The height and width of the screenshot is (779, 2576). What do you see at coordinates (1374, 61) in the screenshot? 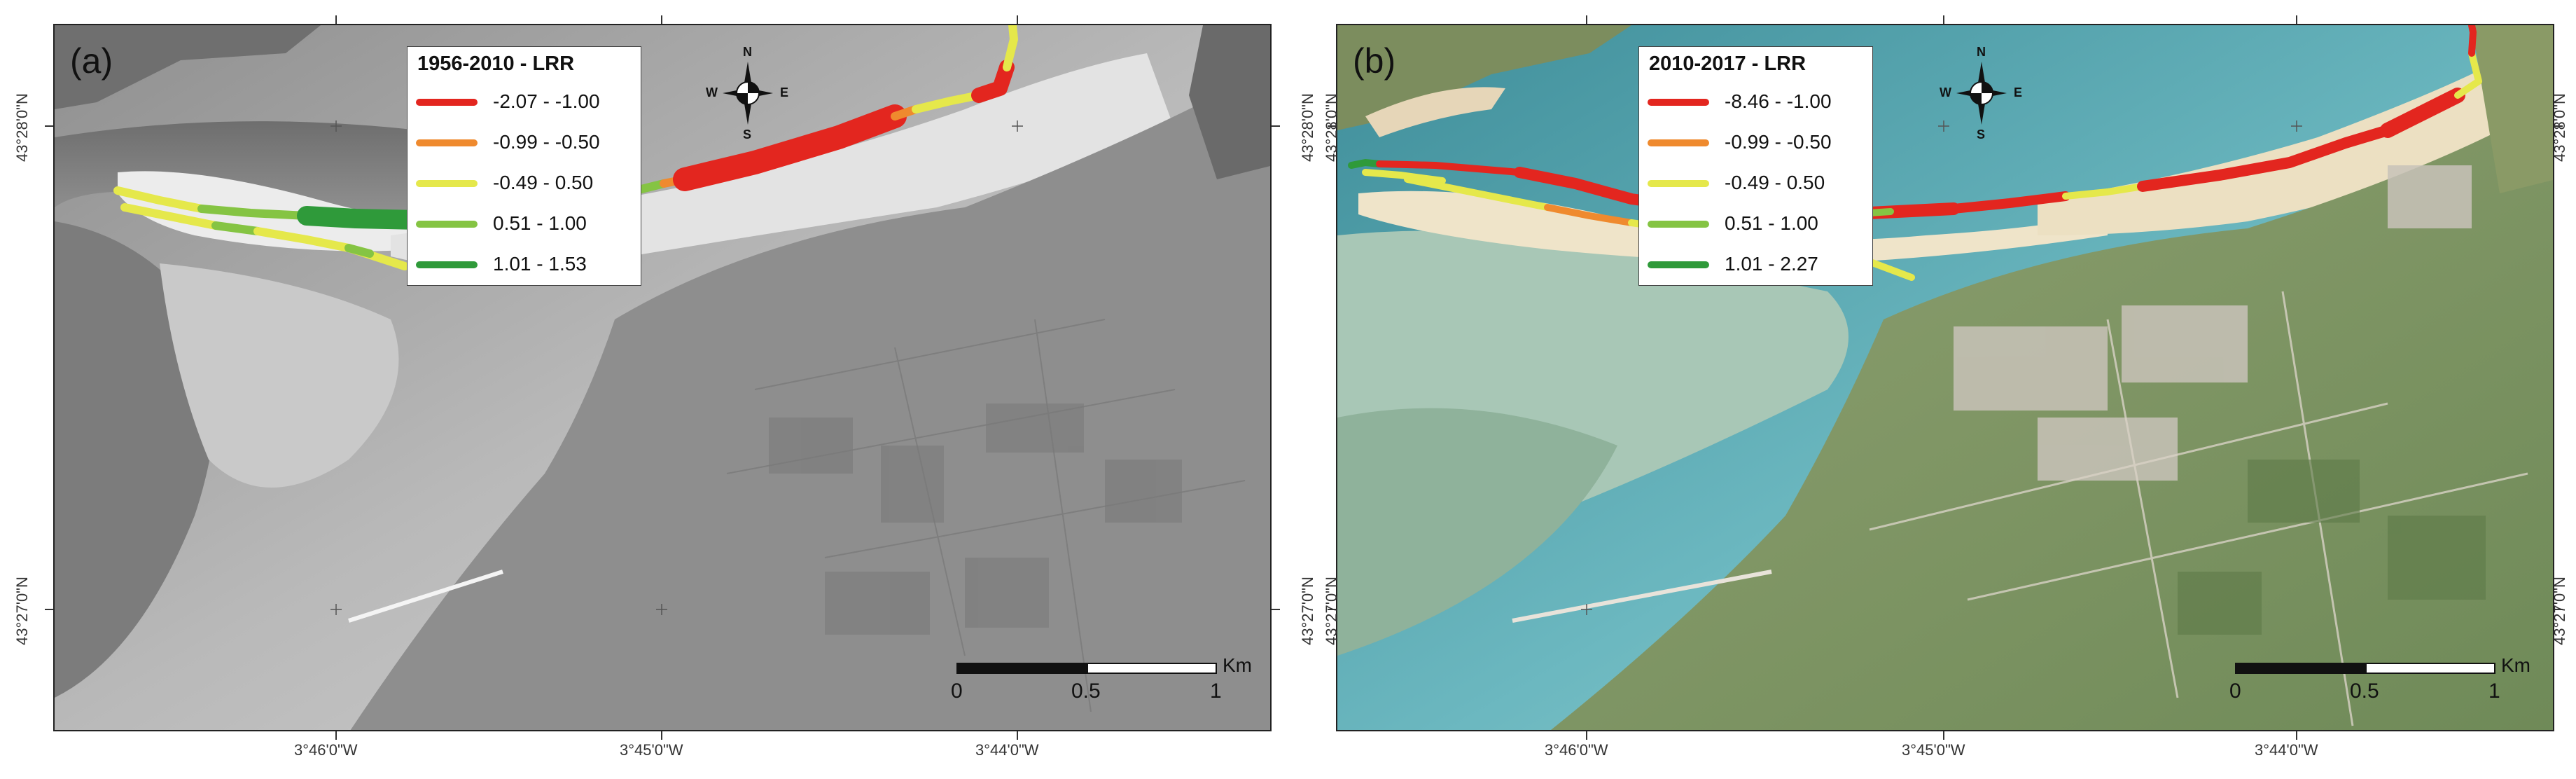
I see `panel-label: (b)` at bounding box center [1374, 61].